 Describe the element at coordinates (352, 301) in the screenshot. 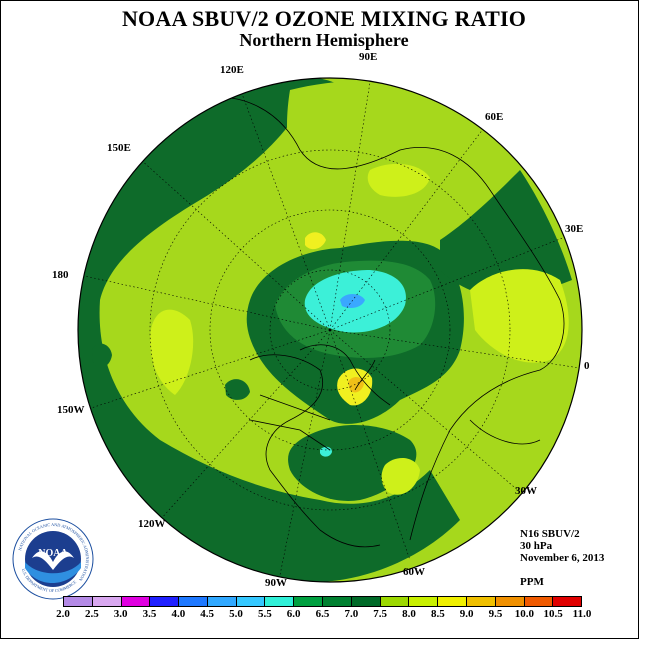

I see `ozone-contour-blue-minimum` at that location.